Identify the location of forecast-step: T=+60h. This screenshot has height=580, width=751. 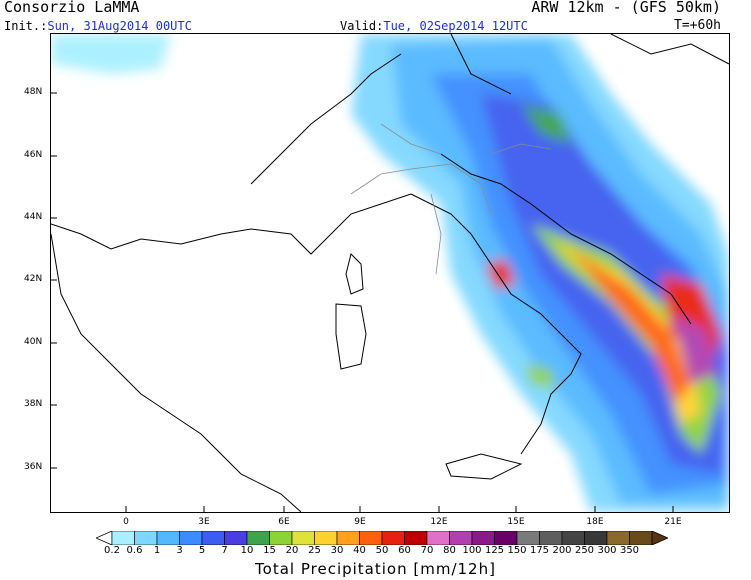
(697, 25).